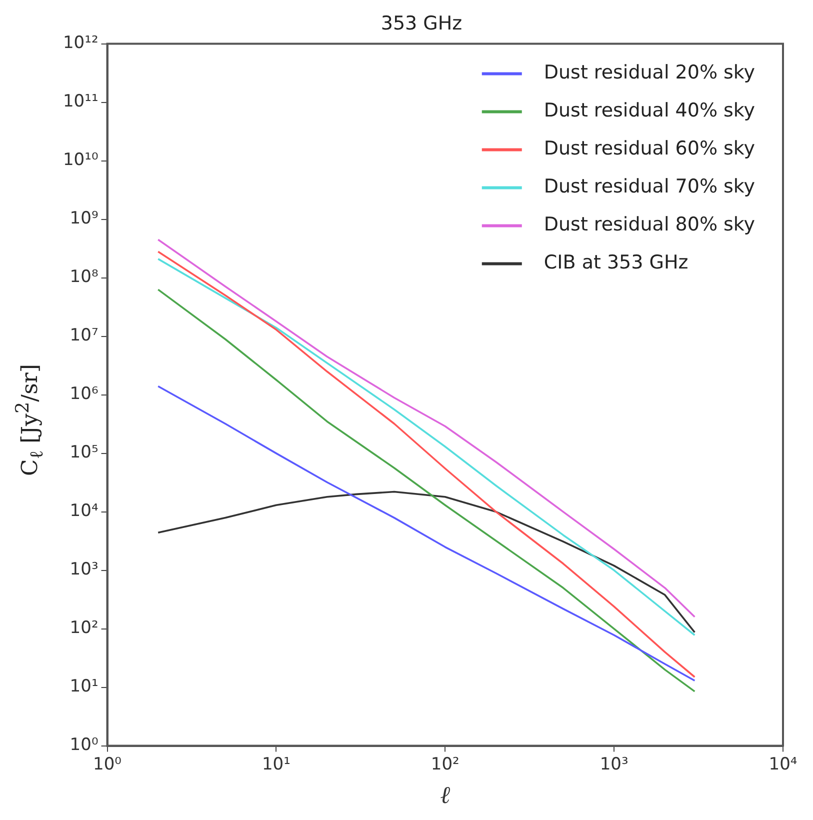 This screenshot has width=813, height=820. What do you see at coordinates (84, 277) in the screenshot?
I see `y-tick-label: 10⁸` at bounding box center [84, 277].